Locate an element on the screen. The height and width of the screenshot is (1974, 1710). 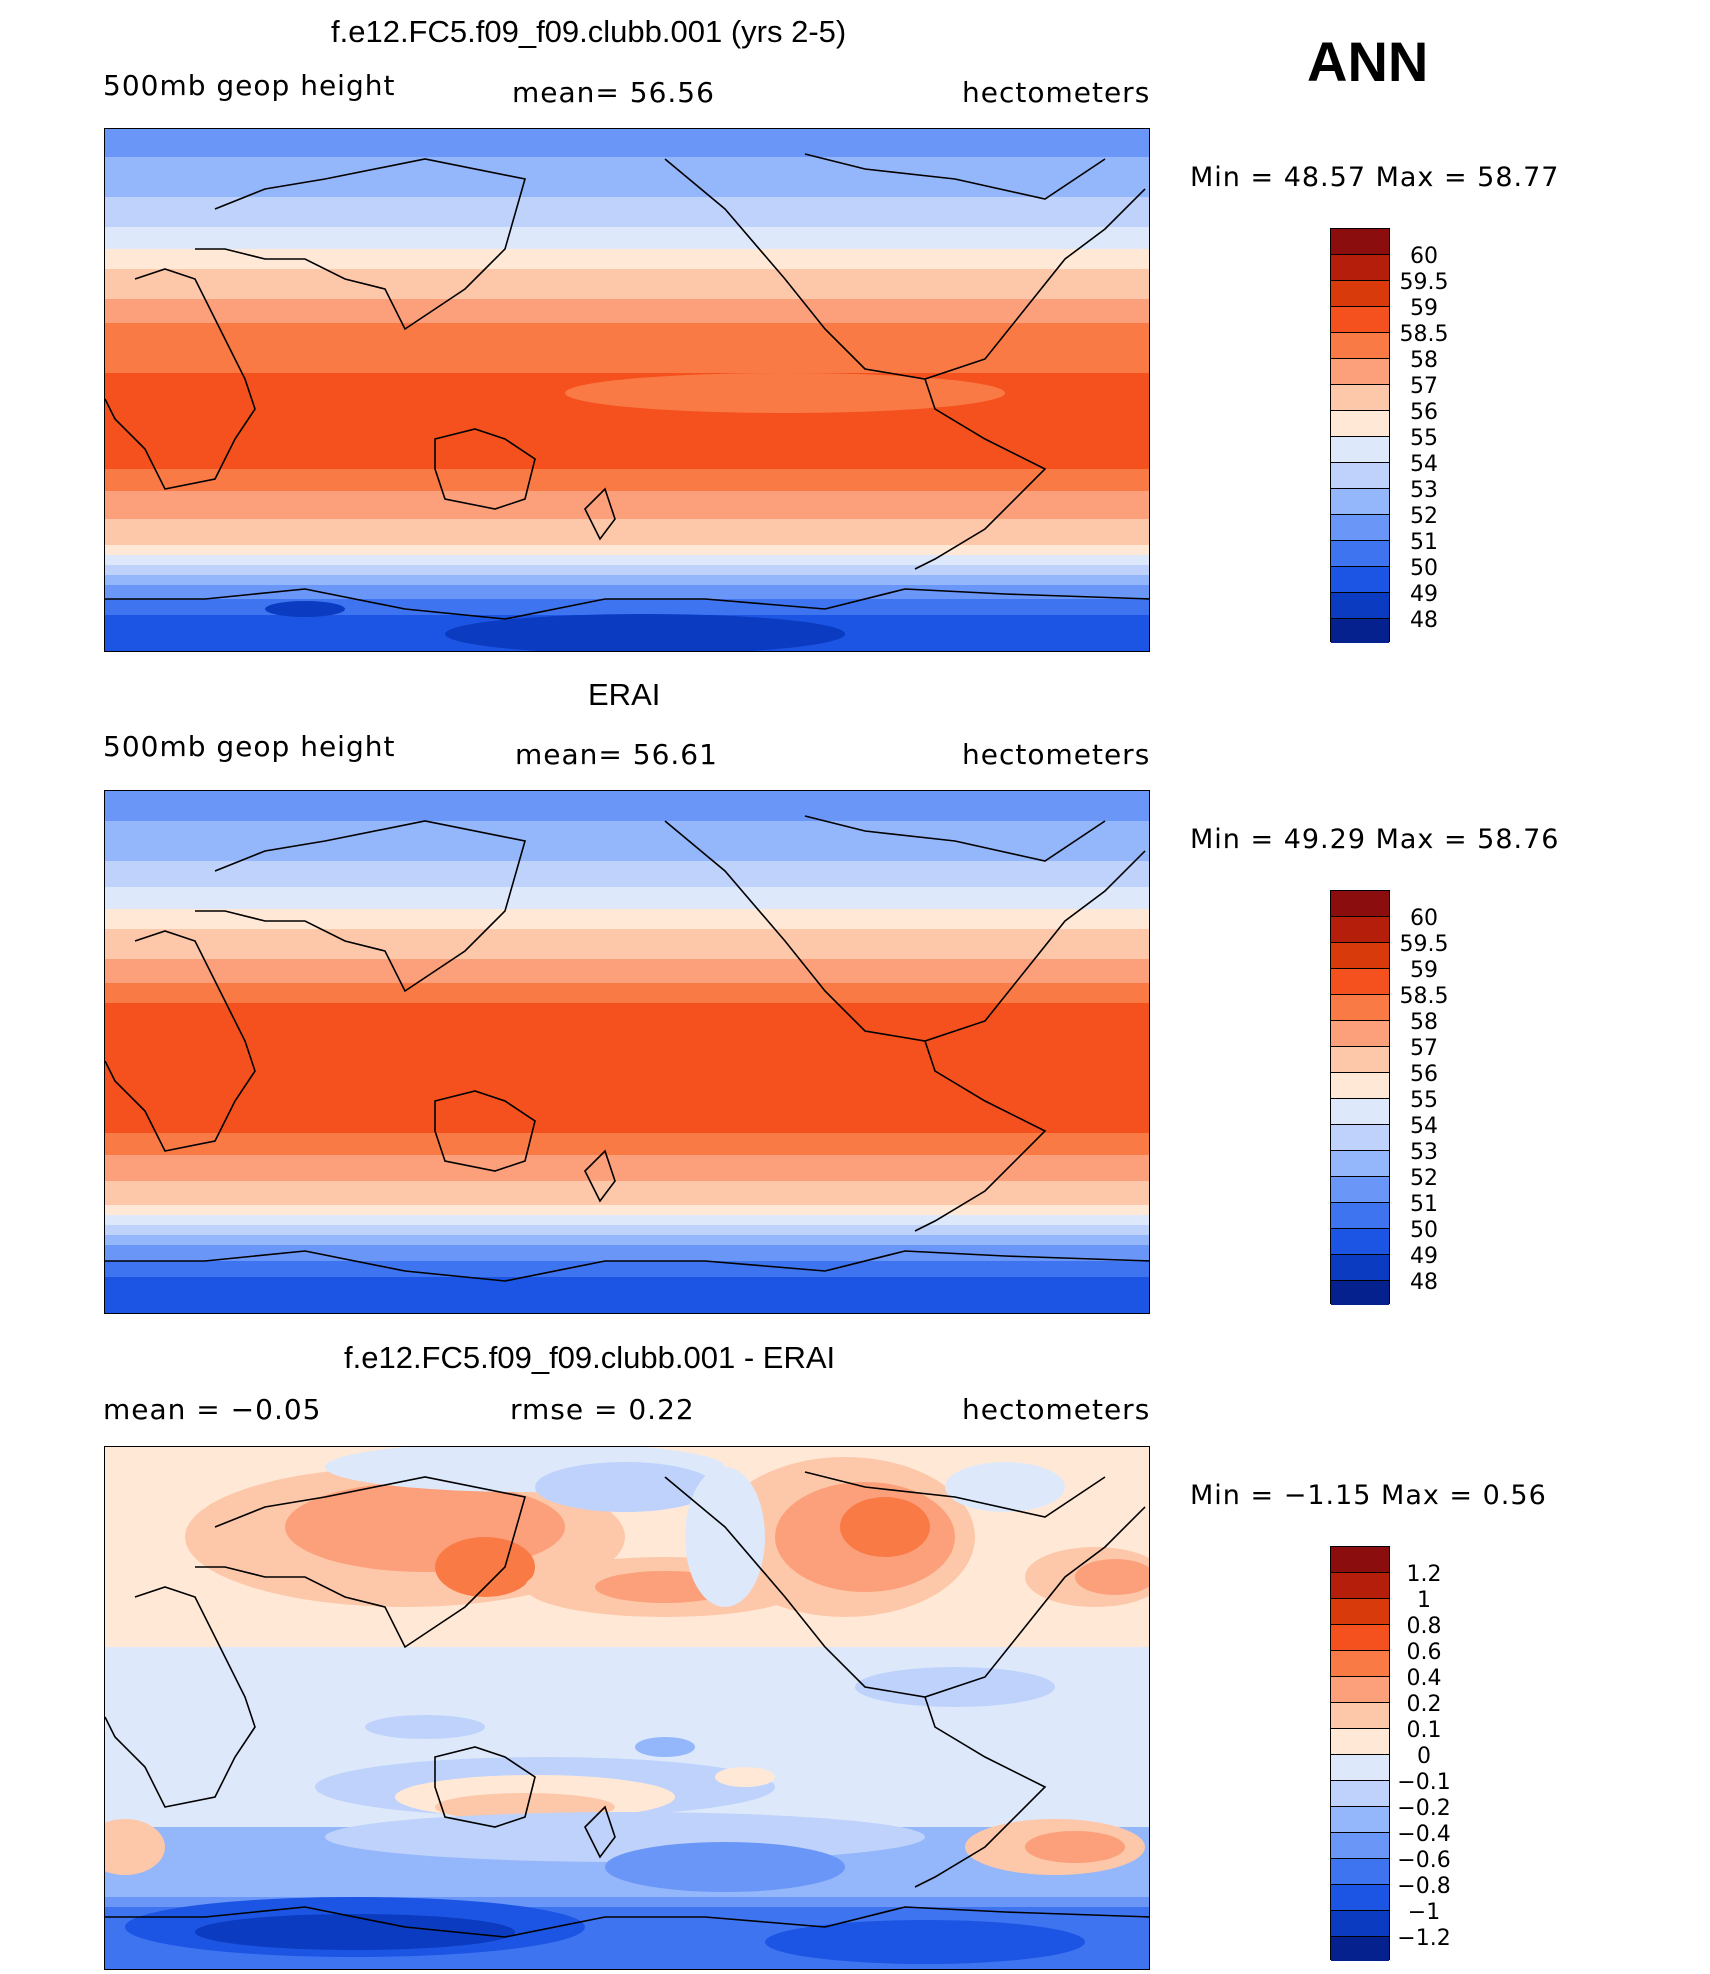
cb-tick-label: 0.1 is located at coordinates (1424, 1730).